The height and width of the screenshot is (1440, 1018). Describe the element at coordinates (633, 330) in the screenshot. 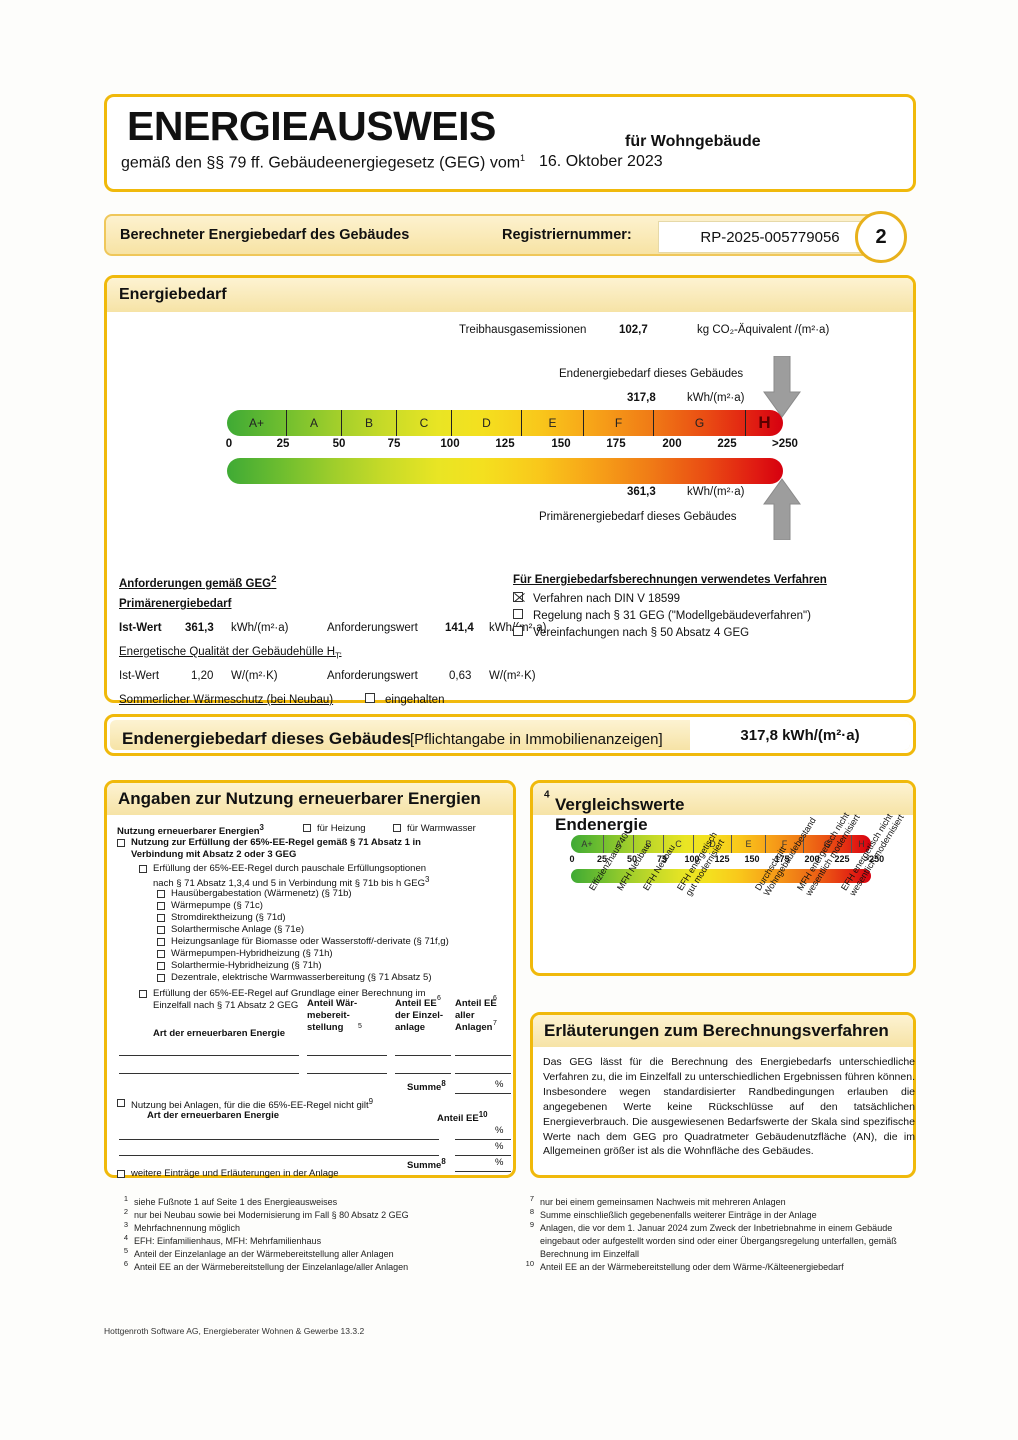

I see `ghg-value: 102,7` at that location.